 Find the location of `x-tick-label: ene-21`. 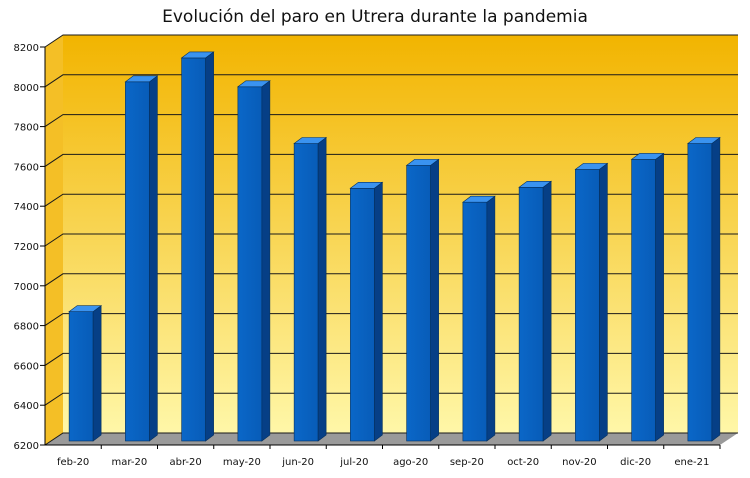

x-tick-label: ene-21 is located at coordinates (691, 462).